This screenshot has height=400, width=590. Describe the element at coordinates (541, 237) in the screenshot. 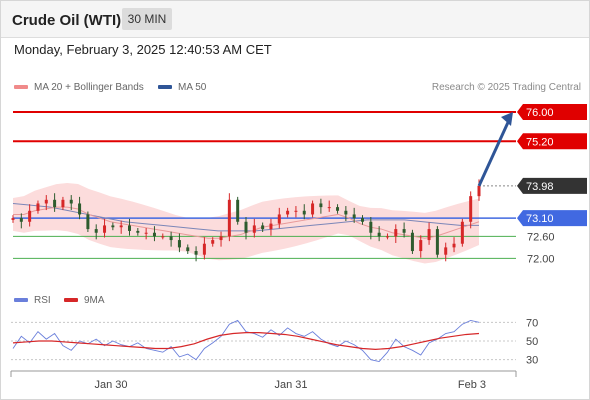

I see `level-label-4: 72.60` at that location.